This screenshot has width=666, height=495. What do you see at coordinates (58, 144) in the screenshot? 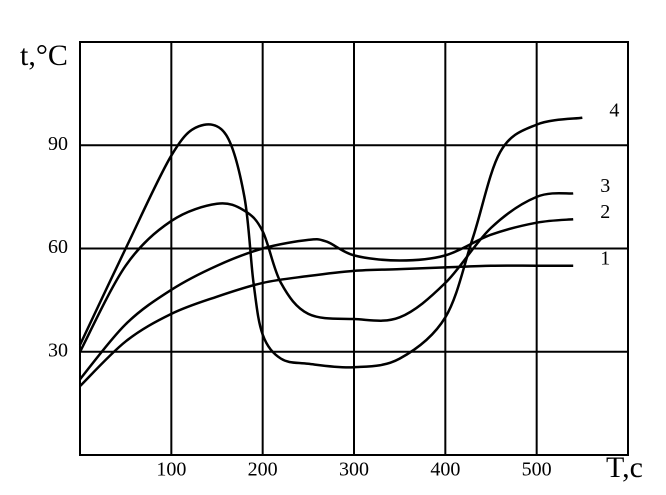
I see `y-tick-label: 90` at bounding box center [58, 144].